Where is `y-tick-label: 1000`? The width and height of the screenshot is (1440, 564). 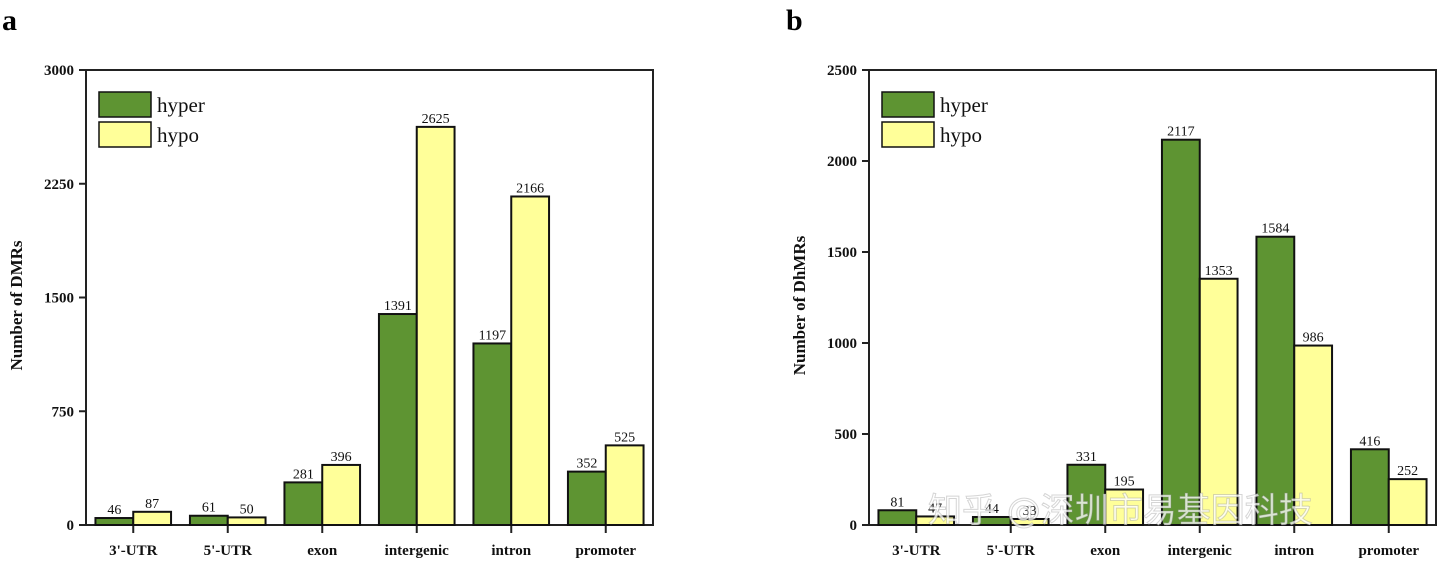
y-tick-label: 1000 is located at coordinates (842, 344).